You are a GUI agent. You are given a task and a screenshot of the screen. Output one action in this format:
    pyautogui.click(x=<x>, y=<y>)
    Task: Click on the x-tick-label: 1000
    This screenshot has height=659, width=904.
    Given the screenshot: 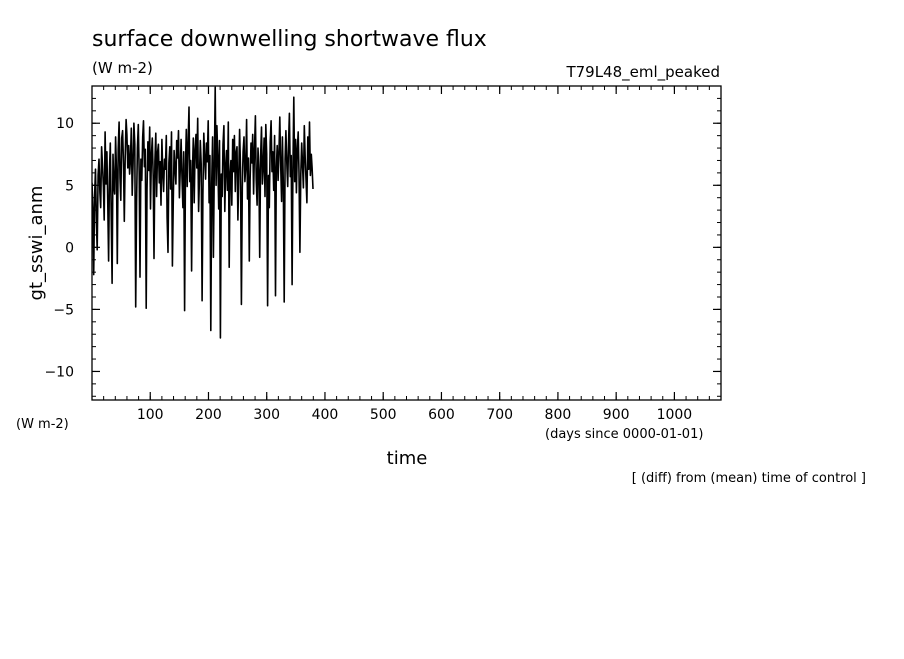 What is the action you would take?
    pyautogui.click(x=675, y=415)
    